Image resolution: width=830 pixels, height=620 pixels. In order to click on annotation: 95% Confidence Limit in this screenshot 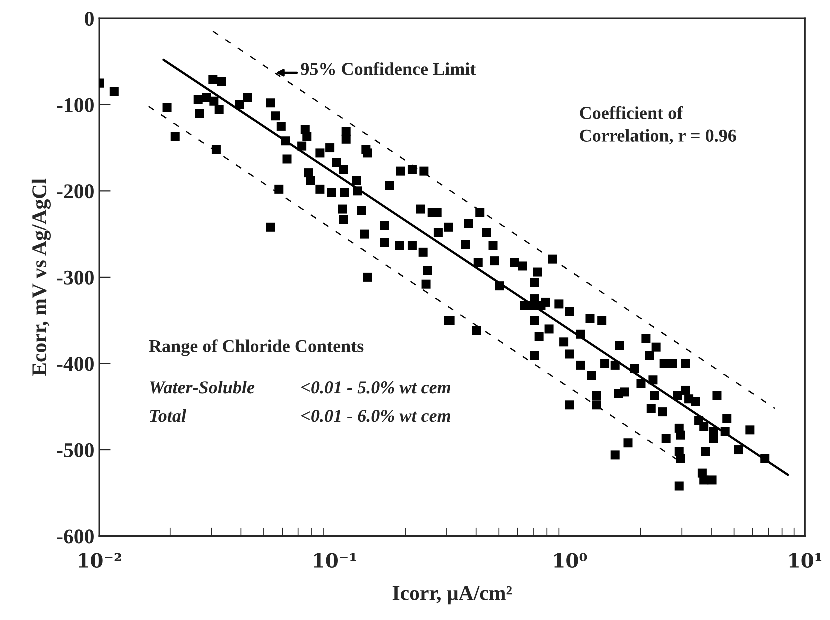, I will do `click(388, 69)`.